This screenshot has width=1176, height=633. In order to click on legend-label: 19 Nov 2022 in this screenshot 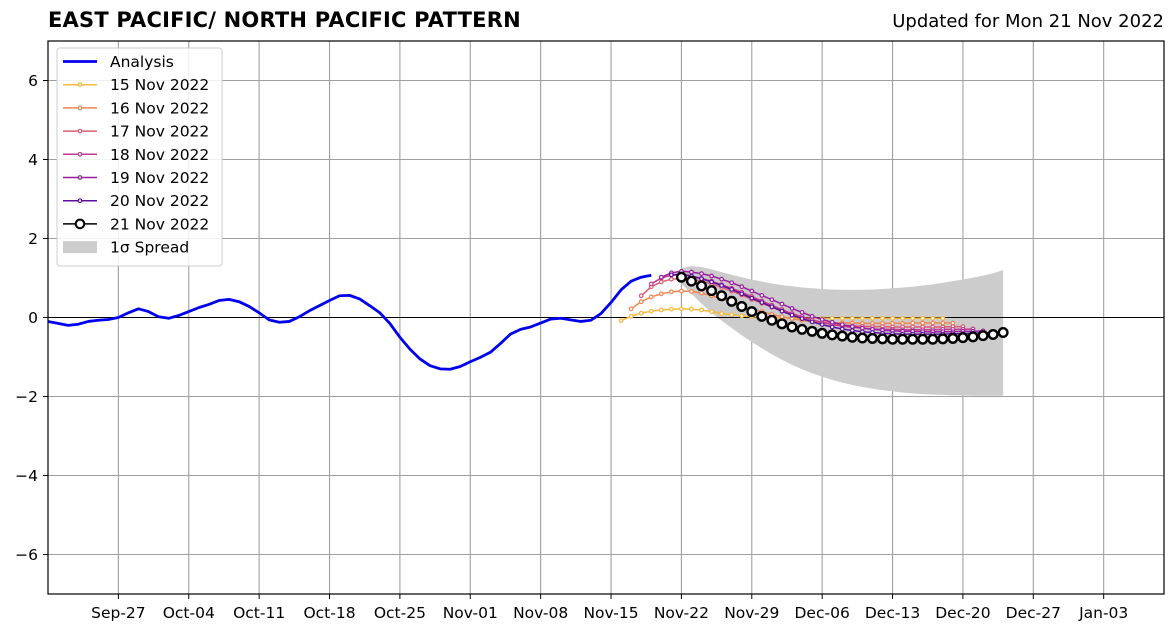, I will do `click(159, 178)`.